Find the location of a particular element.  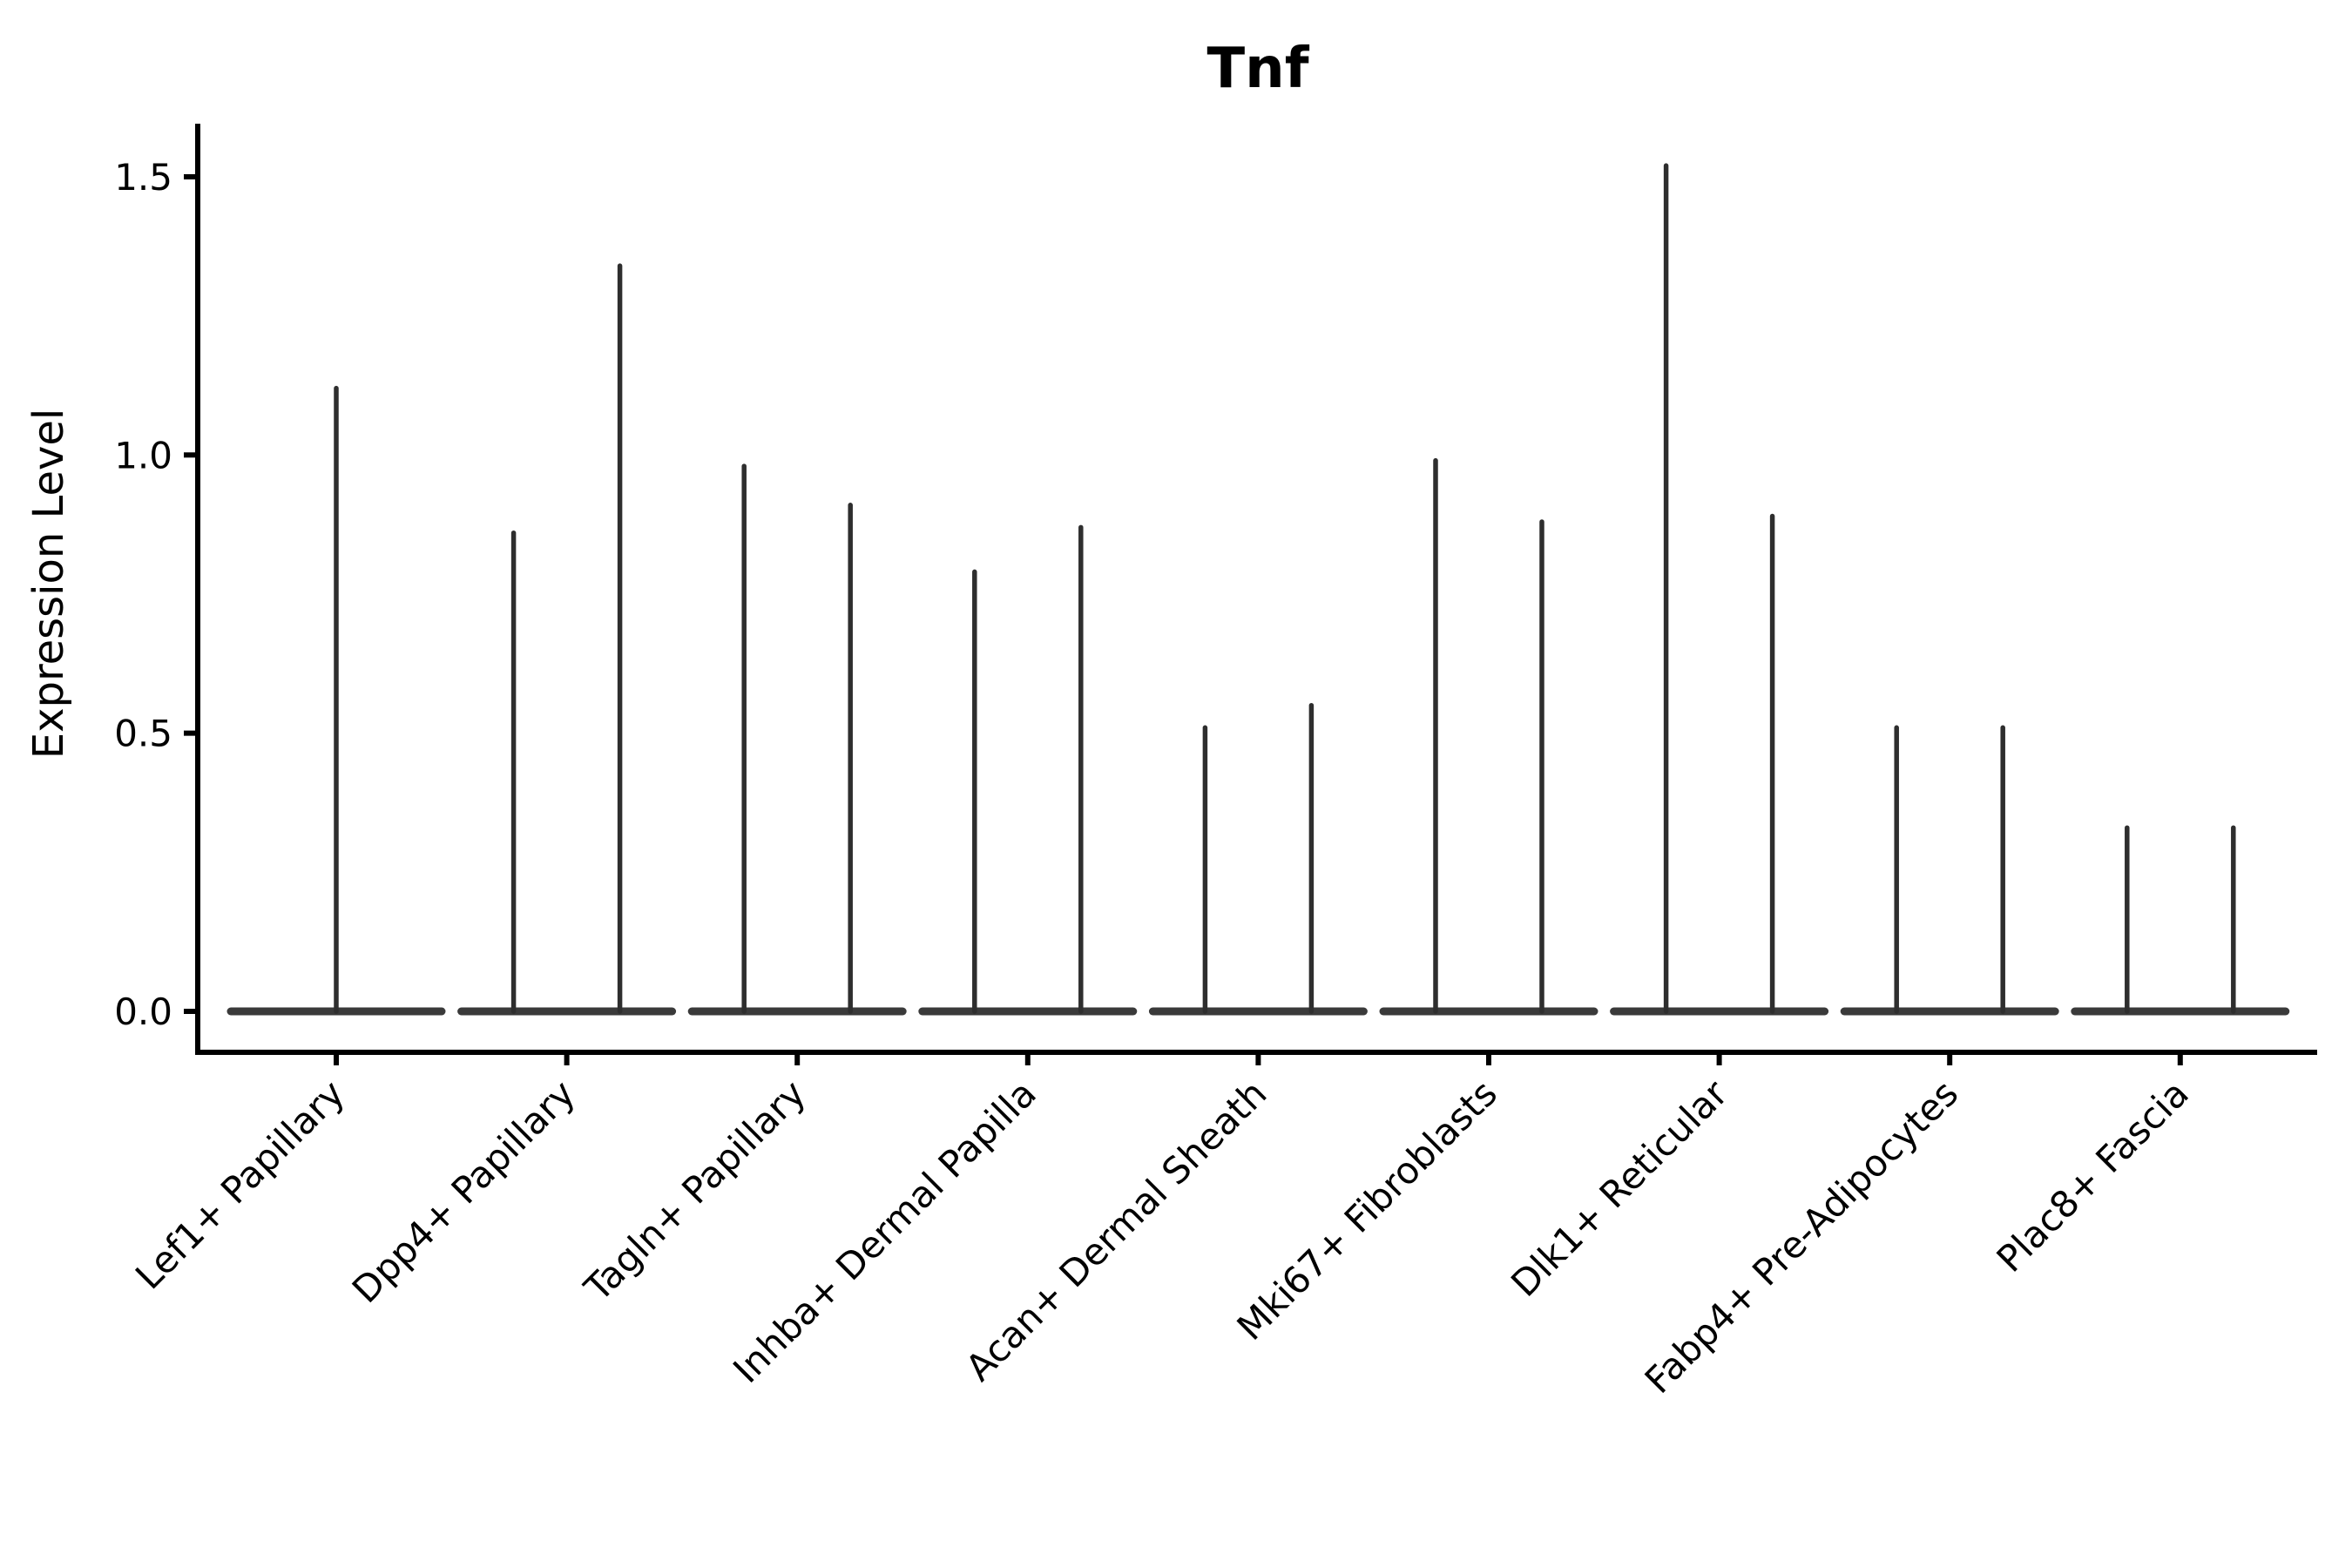

x-tick-label: Plac8+ Fascia is located at coordinates (2093, 1175).